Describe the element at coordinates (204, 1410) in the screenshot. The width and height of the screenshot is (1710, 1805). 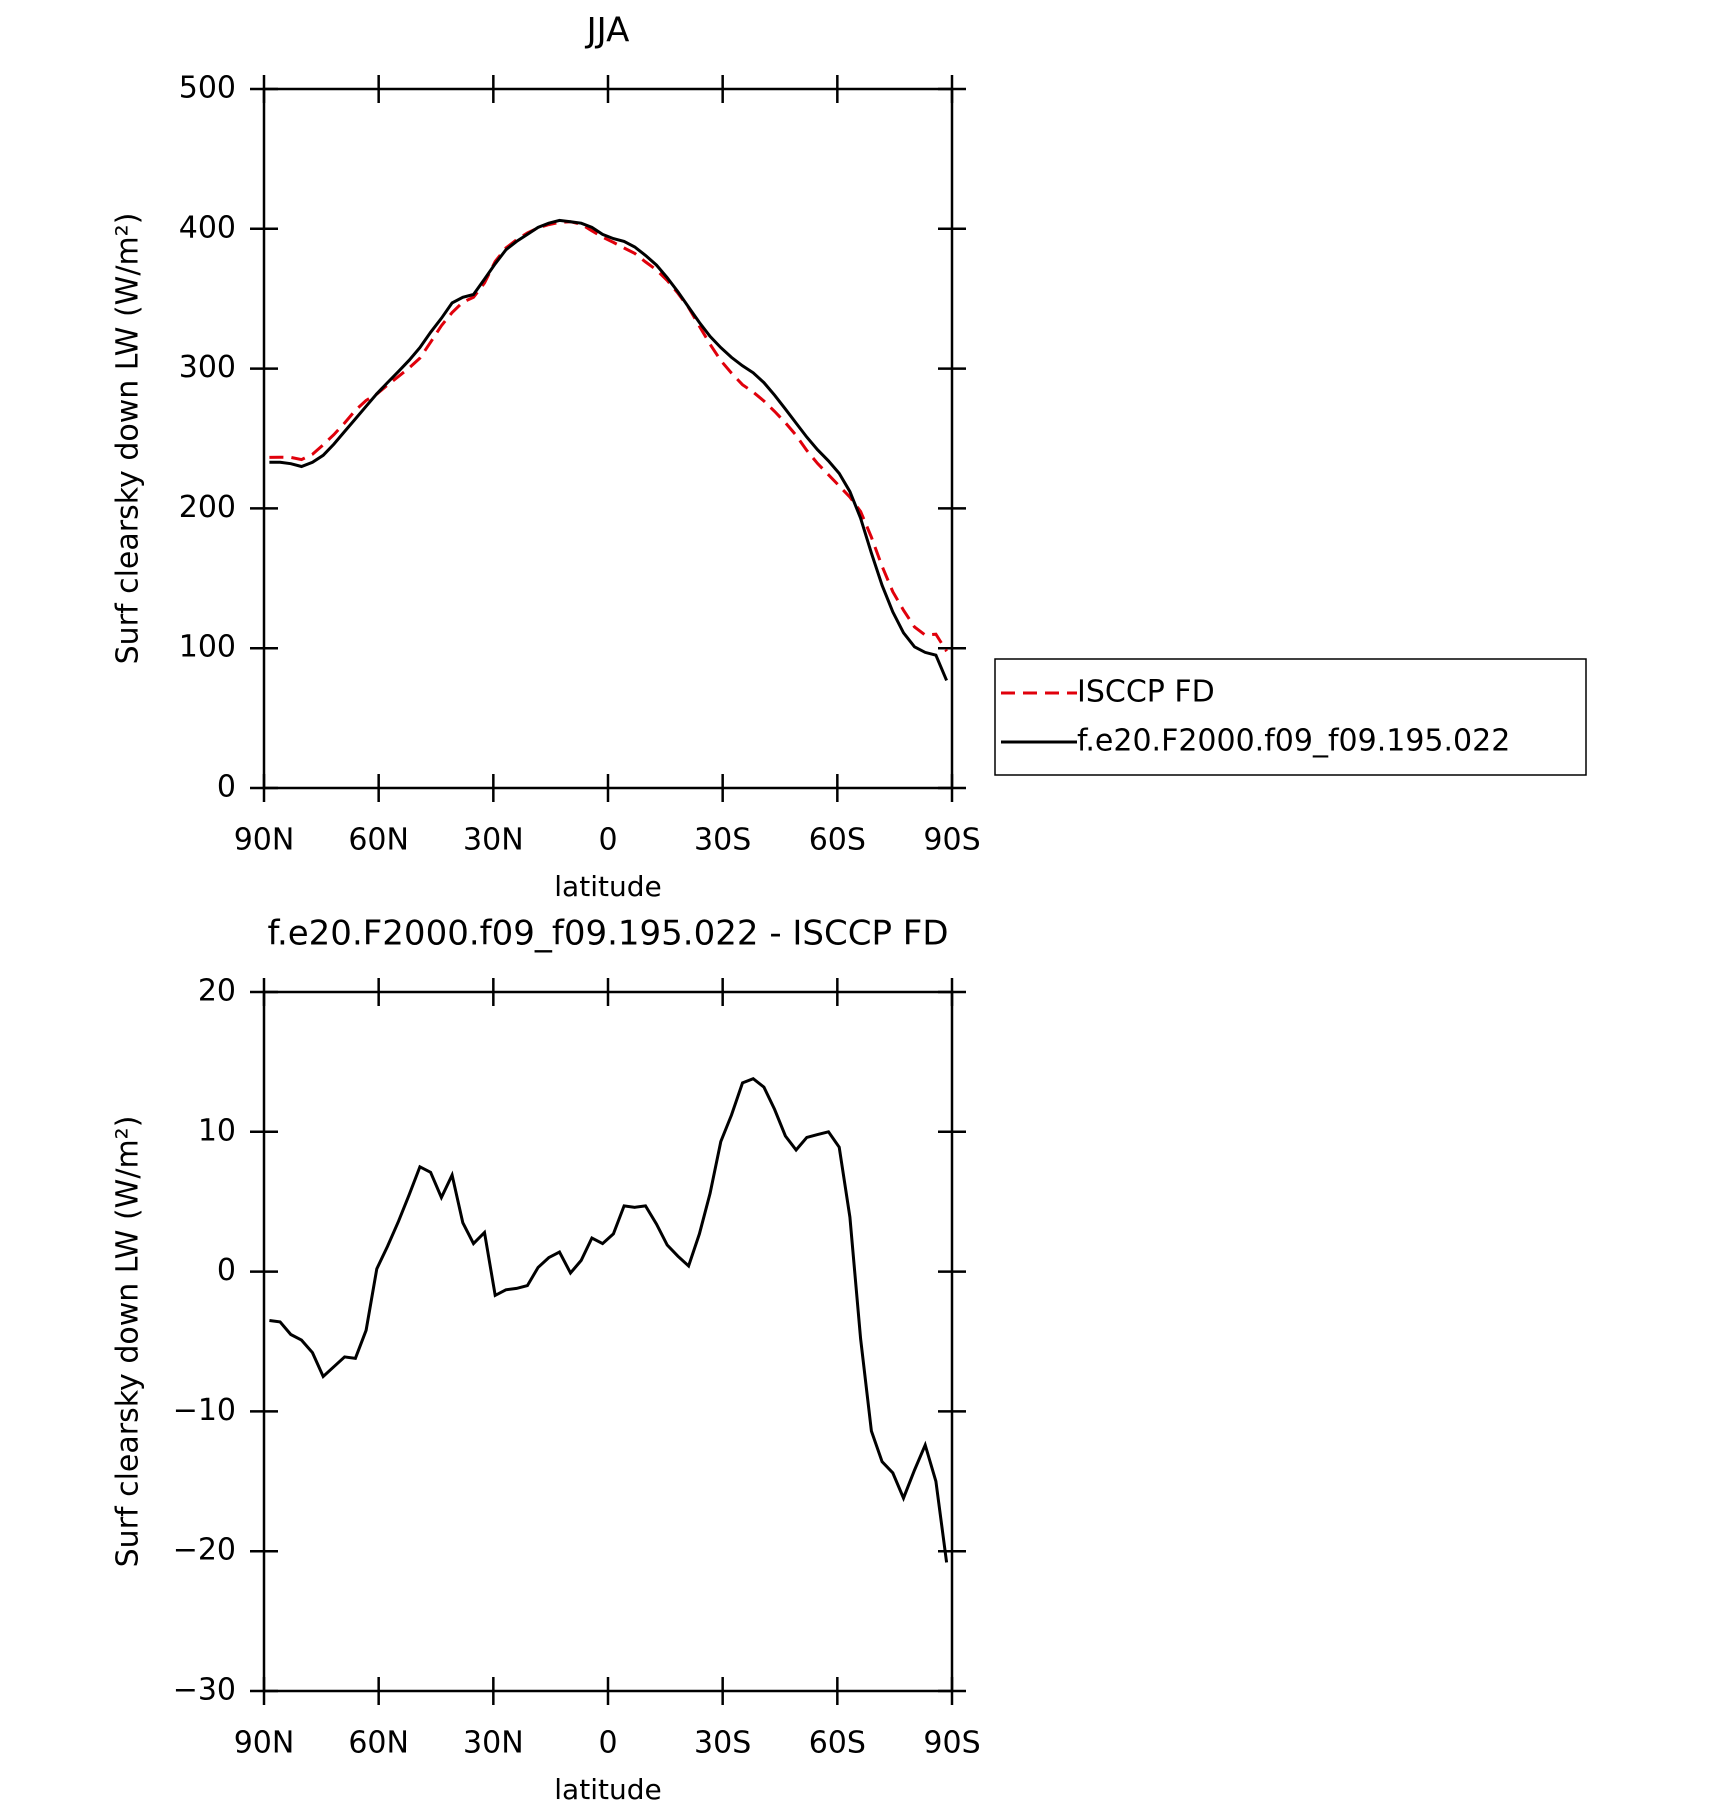
I see `y-tick-label: −10` at that location.